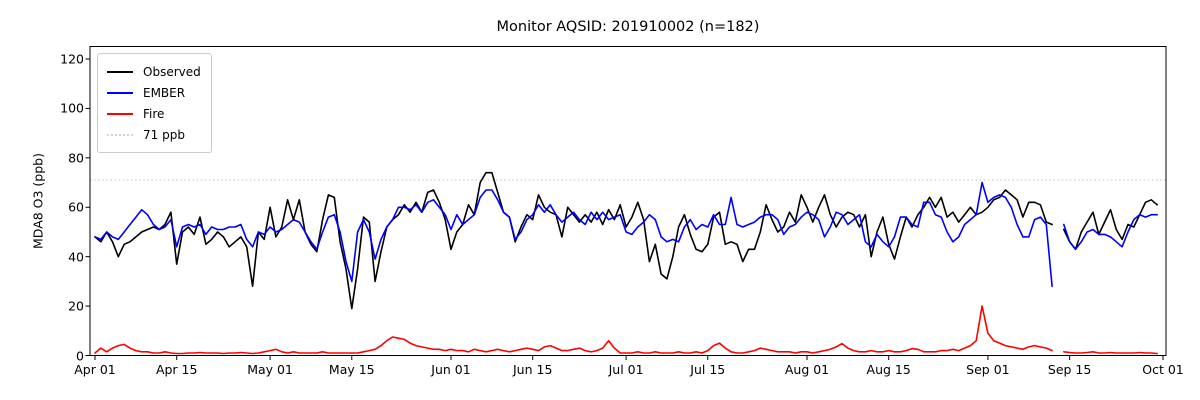 The width and height of the screenshot is (1200, 400). I want to click on x-tick-label: Sep 15, so click(1069, 369).